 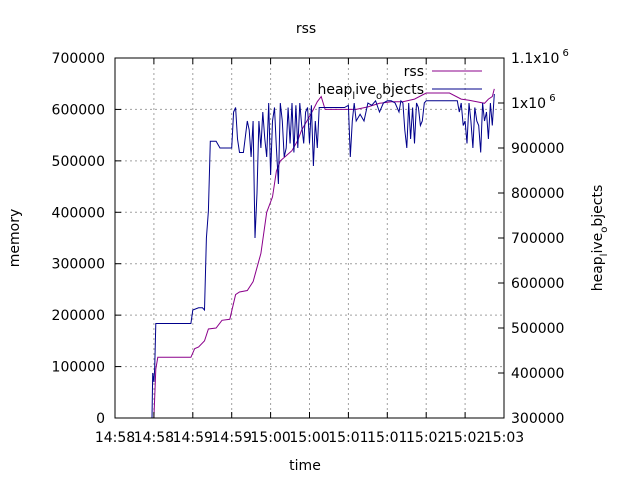 I want to click on y-tick-label: 0, so click(x=100, y=419).